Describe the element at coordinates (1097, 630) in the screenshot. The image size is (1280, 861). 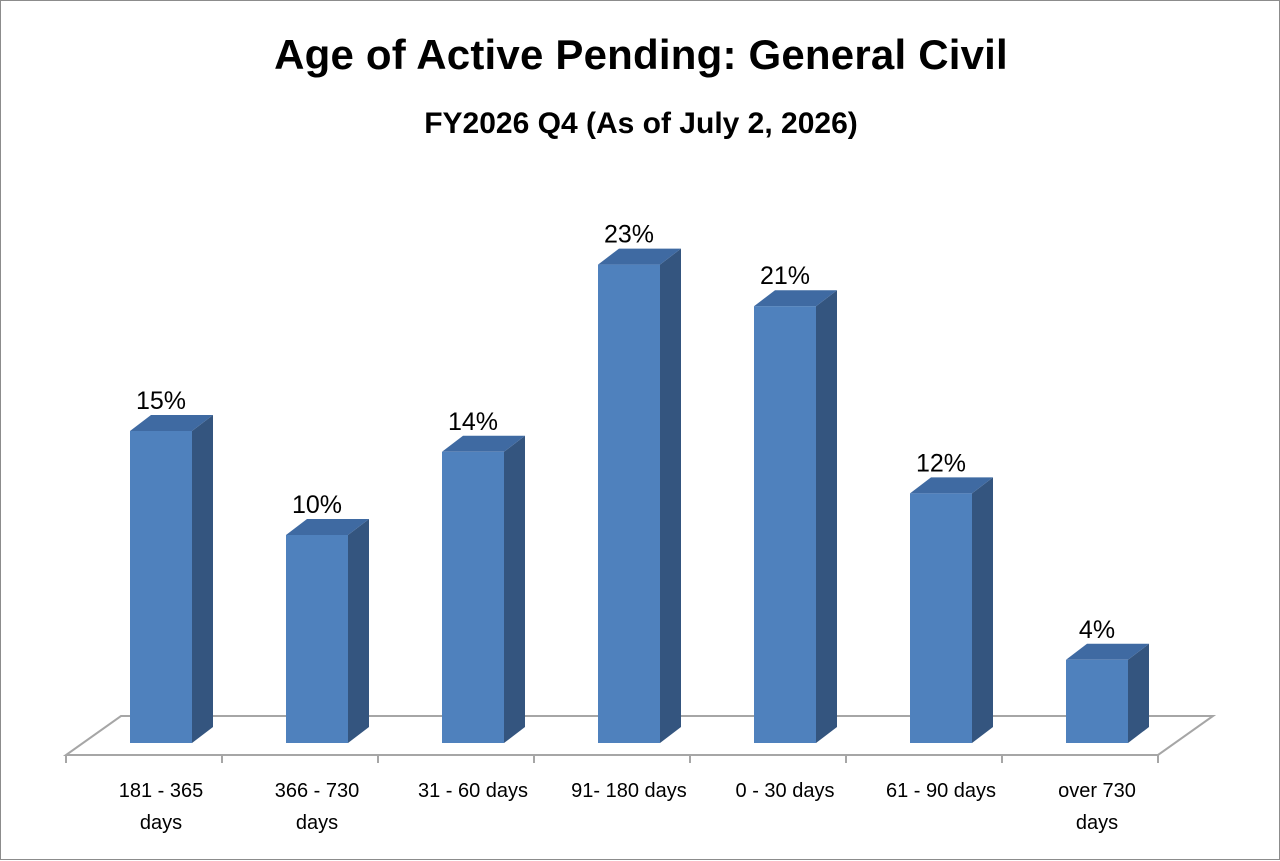
I see `data-label: 4%` at that location.